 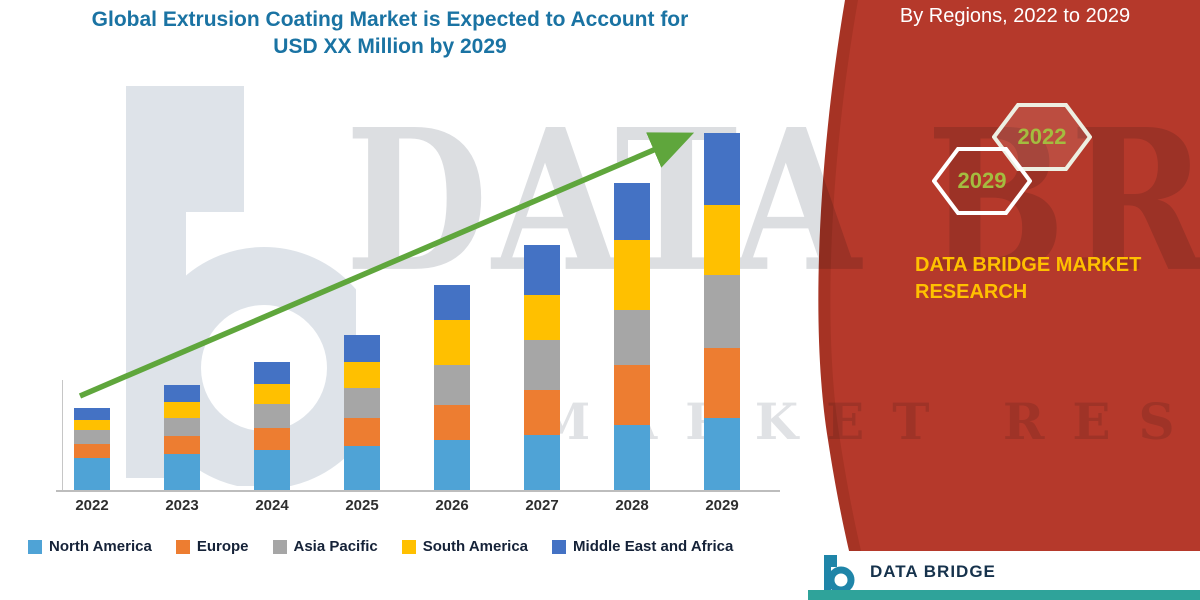 What do you see at coordinates (475, 546) in the screenshot?
I see `legend-label: South America` at bounding box center [475, 546].